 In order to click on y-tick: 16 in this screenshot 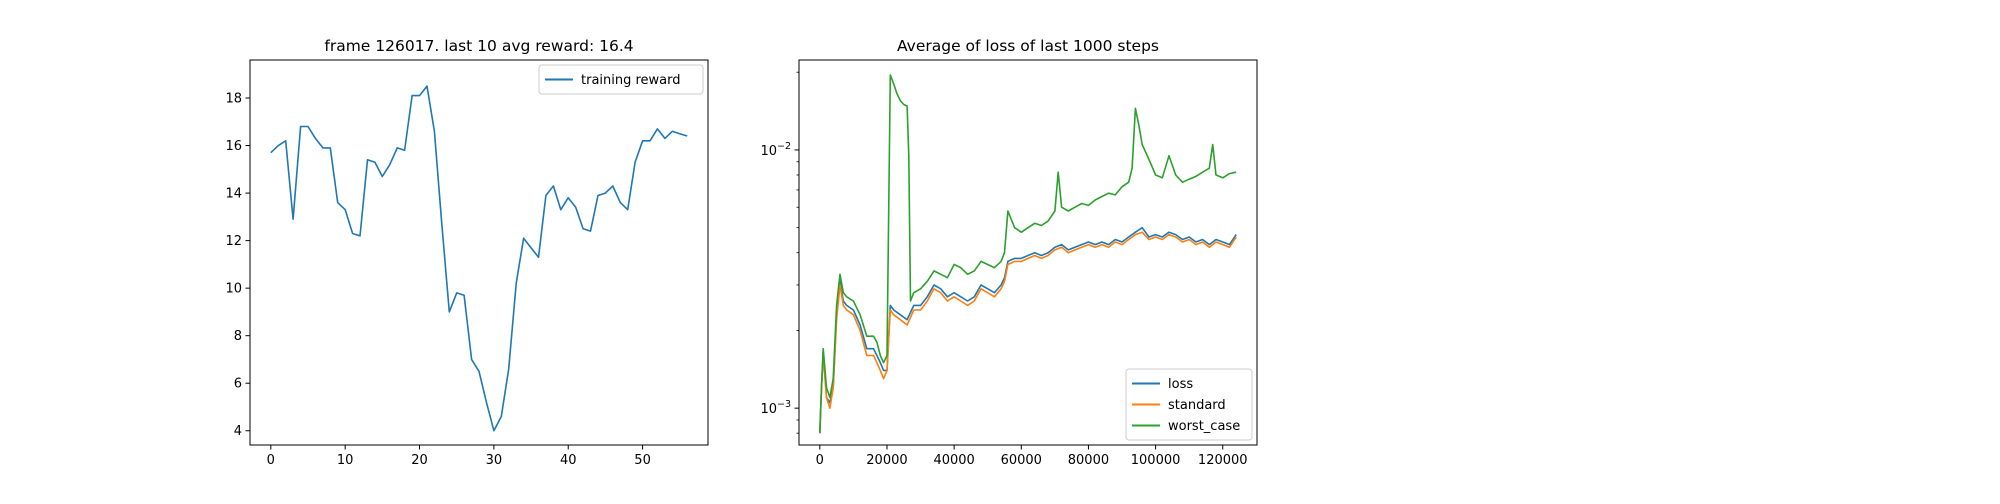, I will do `click(237, 146)`.